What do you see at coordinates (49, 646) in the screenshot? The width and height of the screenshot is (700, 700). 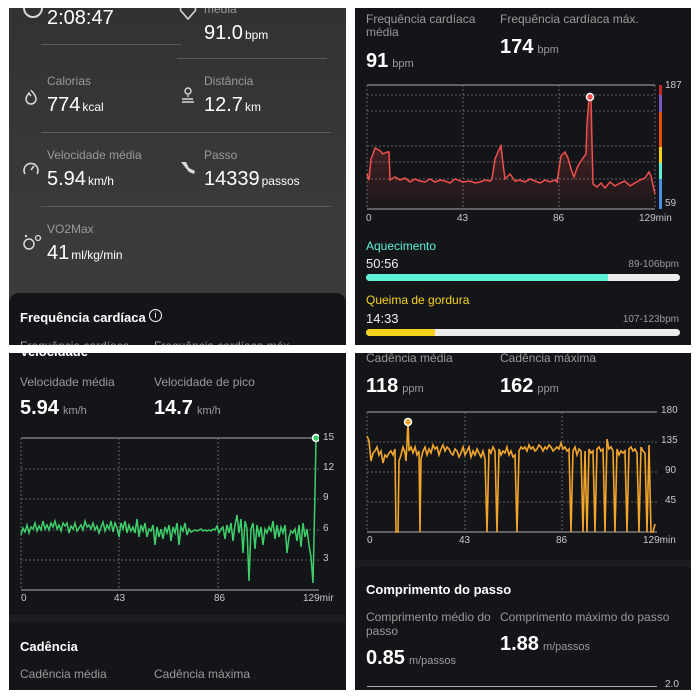 I see `cadence-section-title: Cadência` at bounding box center [49, 646].